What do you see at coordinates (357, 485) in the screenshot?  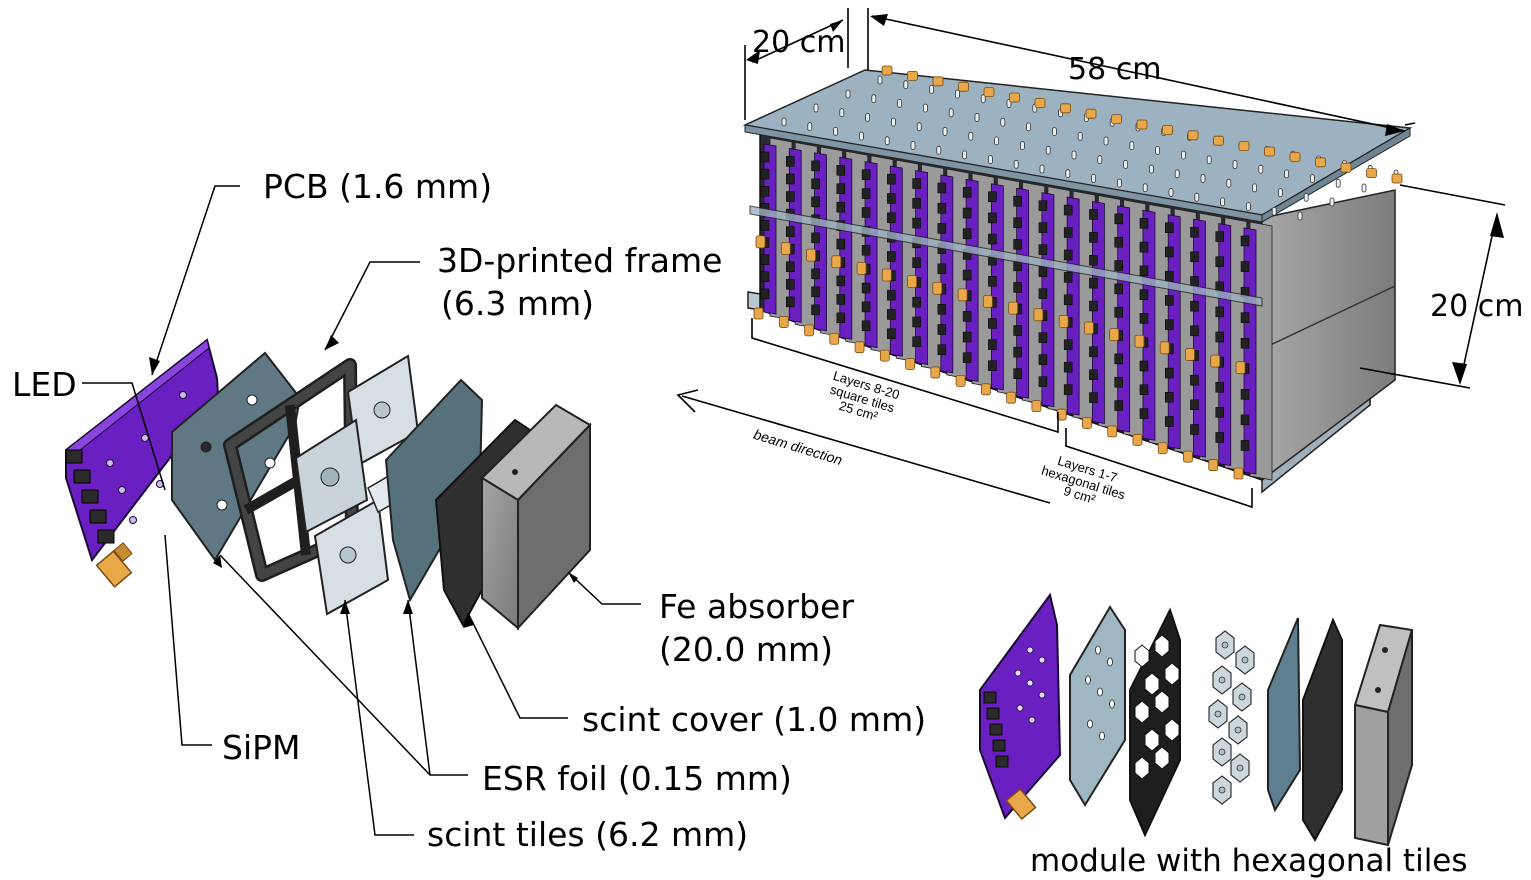 I see `scint-tiles` at bounding box center [357, 485].